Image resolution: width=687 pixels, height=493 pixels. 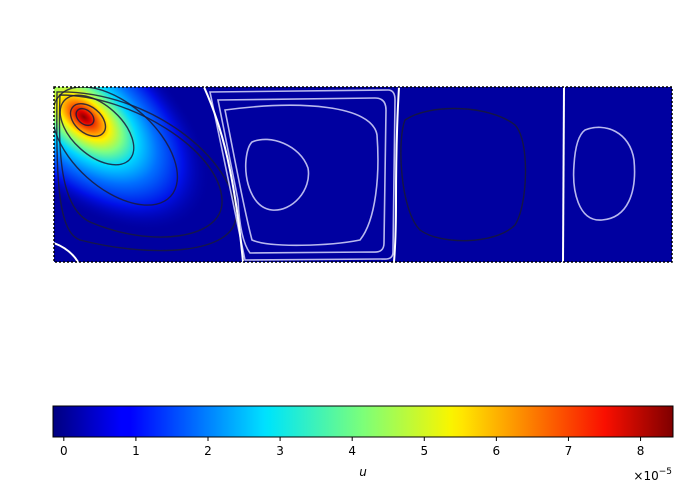 I want to click on primary-vortex-contours, so click(x=145, y=169).